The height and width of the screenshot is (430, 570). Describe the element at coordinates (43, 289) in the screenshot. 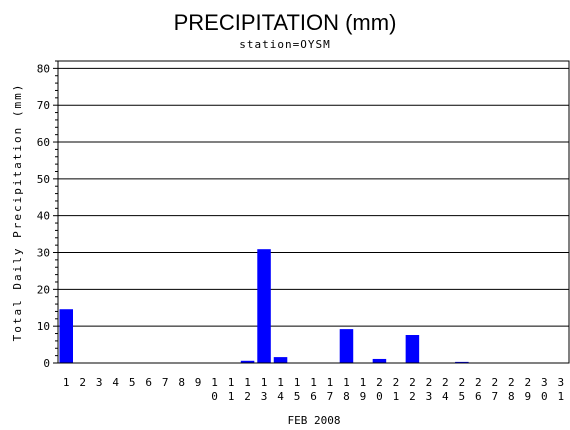

I see `y-tick-label-20: 20` at that location.